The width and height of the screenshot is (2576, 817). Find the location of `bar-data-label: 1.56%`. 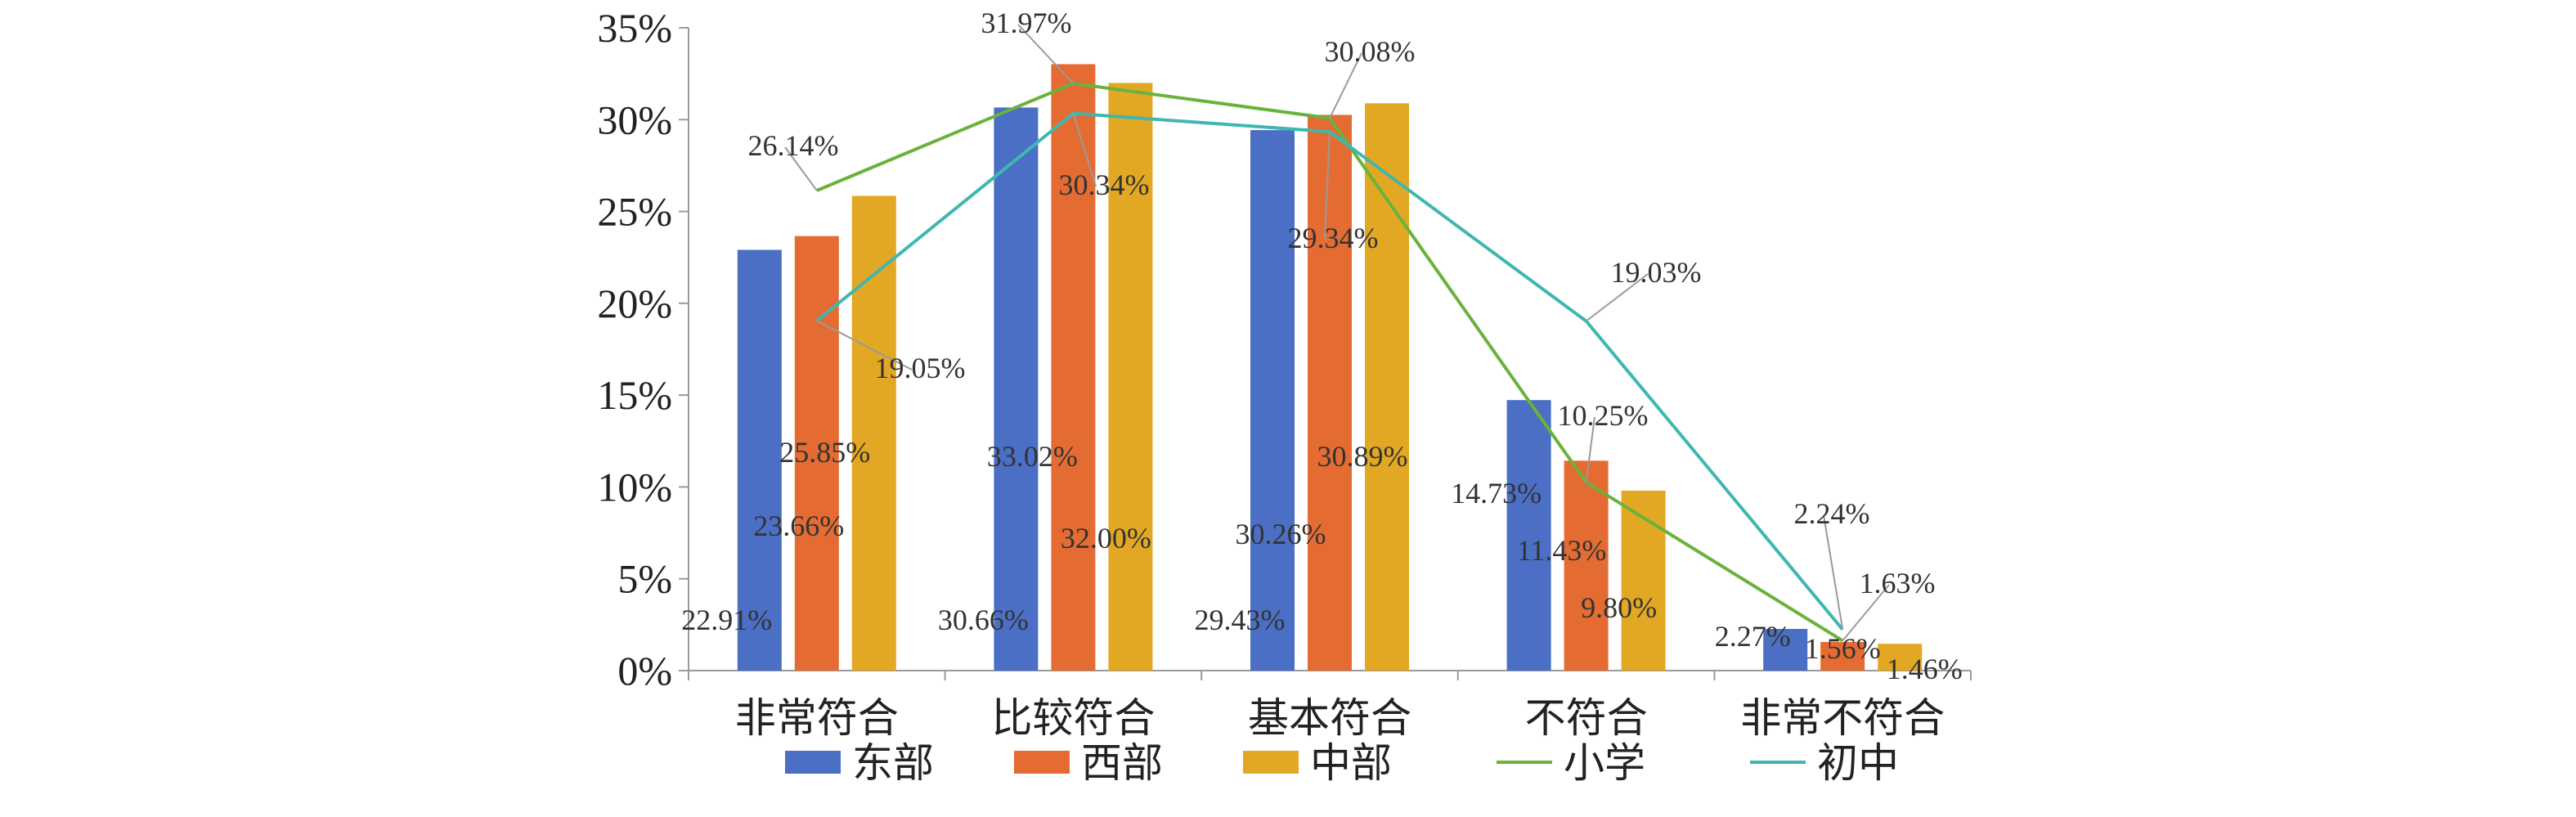

bar-data-label: 1.56% is located at coordinates (1843, 648).